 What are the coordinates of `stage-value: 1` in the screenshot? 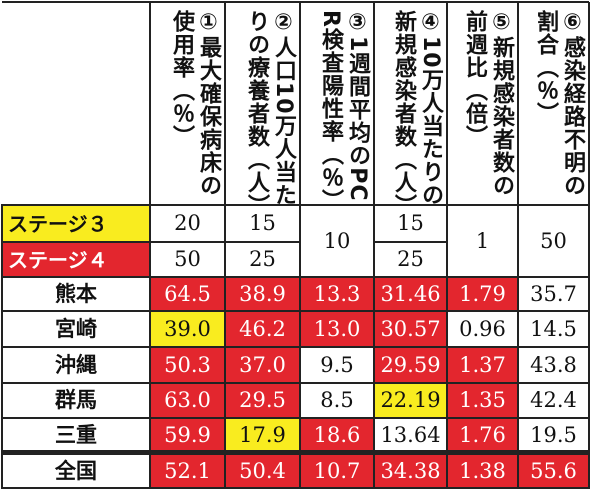 It's located at (482, 240).